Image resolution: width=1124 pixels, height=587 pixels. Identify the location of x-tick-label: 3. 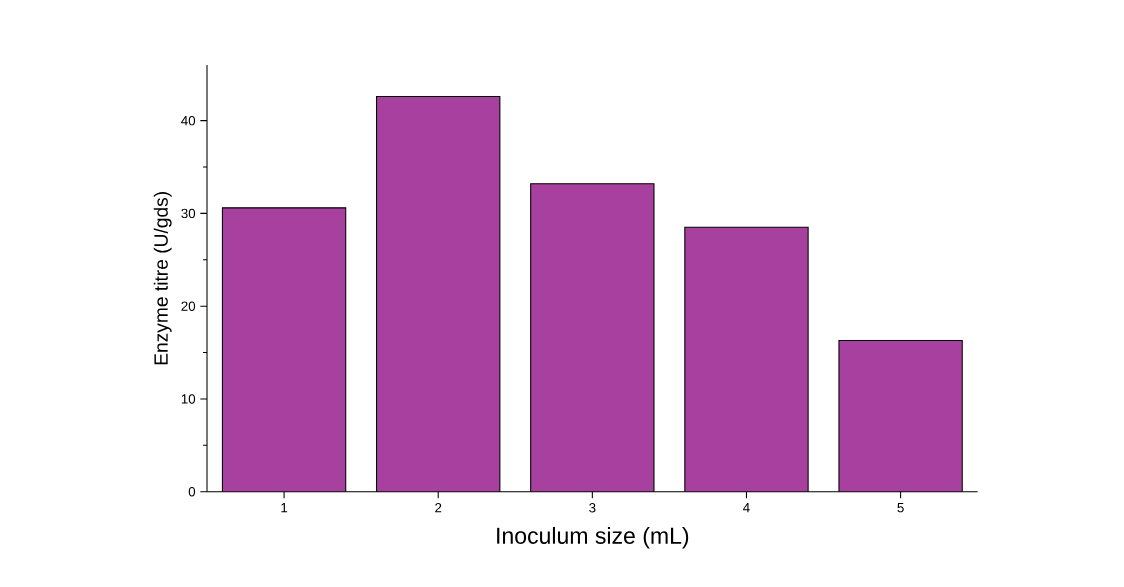
(592, 508).